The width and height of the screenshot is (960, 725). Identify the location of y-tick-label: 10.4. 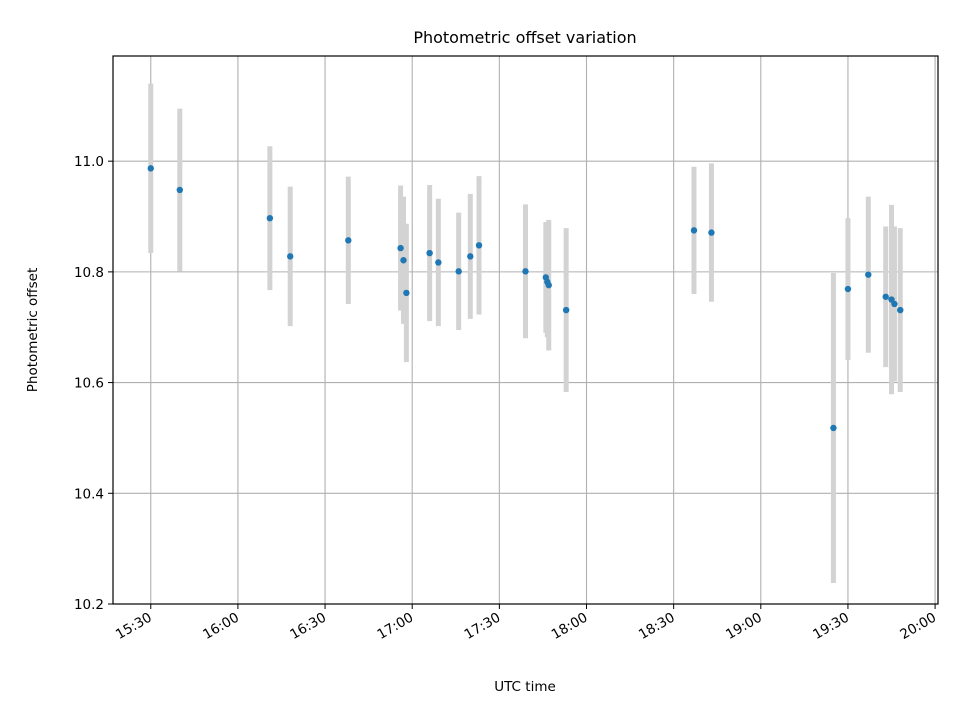
(89, 494).